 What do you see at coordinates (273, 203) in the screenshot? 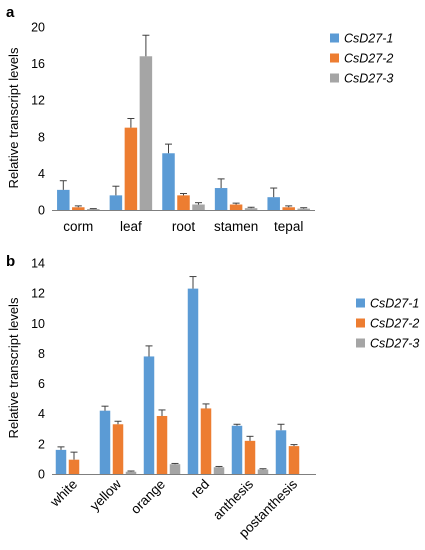
I see `bar-a-csd27-1-tepal` at bounding box center [273, 203].